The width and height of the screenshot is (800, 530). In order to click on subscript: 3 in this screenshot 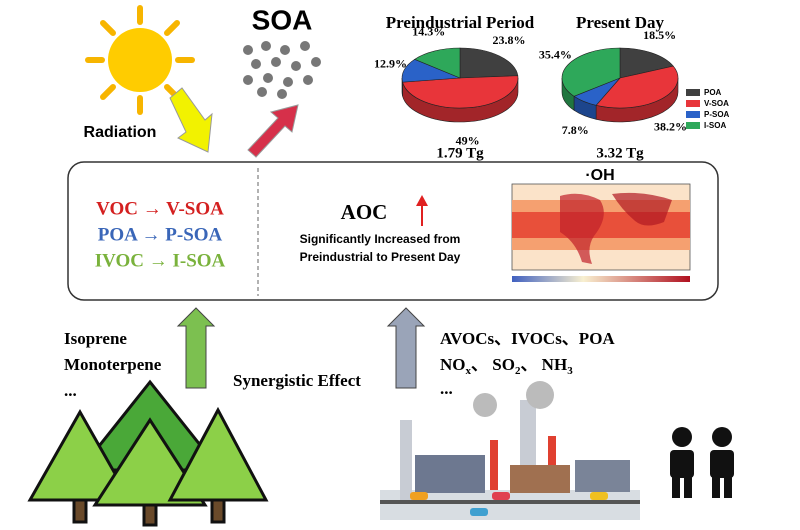, I will do `click(570, 371)`.